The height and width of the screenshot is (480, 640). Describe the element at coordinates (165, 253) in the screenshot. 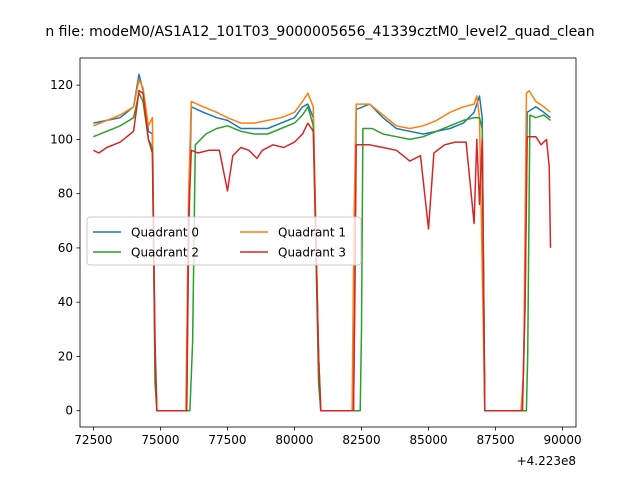

I see `legend-label: Quadrant 2` at that location.